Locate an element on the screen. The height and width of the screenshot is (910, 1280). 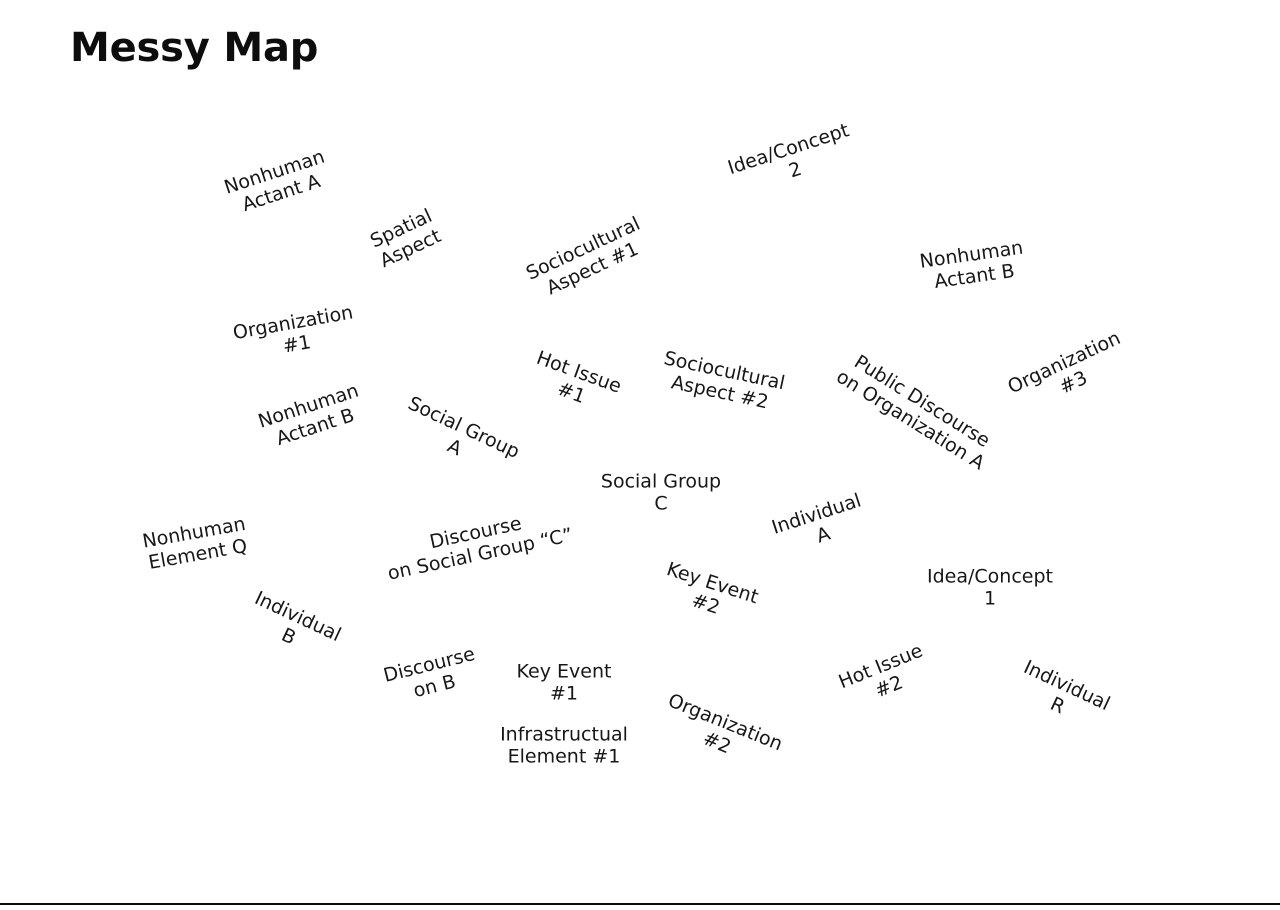
map-node-idea-concept-2: Idea/Concept 2 is located at coordinates (792, 160).